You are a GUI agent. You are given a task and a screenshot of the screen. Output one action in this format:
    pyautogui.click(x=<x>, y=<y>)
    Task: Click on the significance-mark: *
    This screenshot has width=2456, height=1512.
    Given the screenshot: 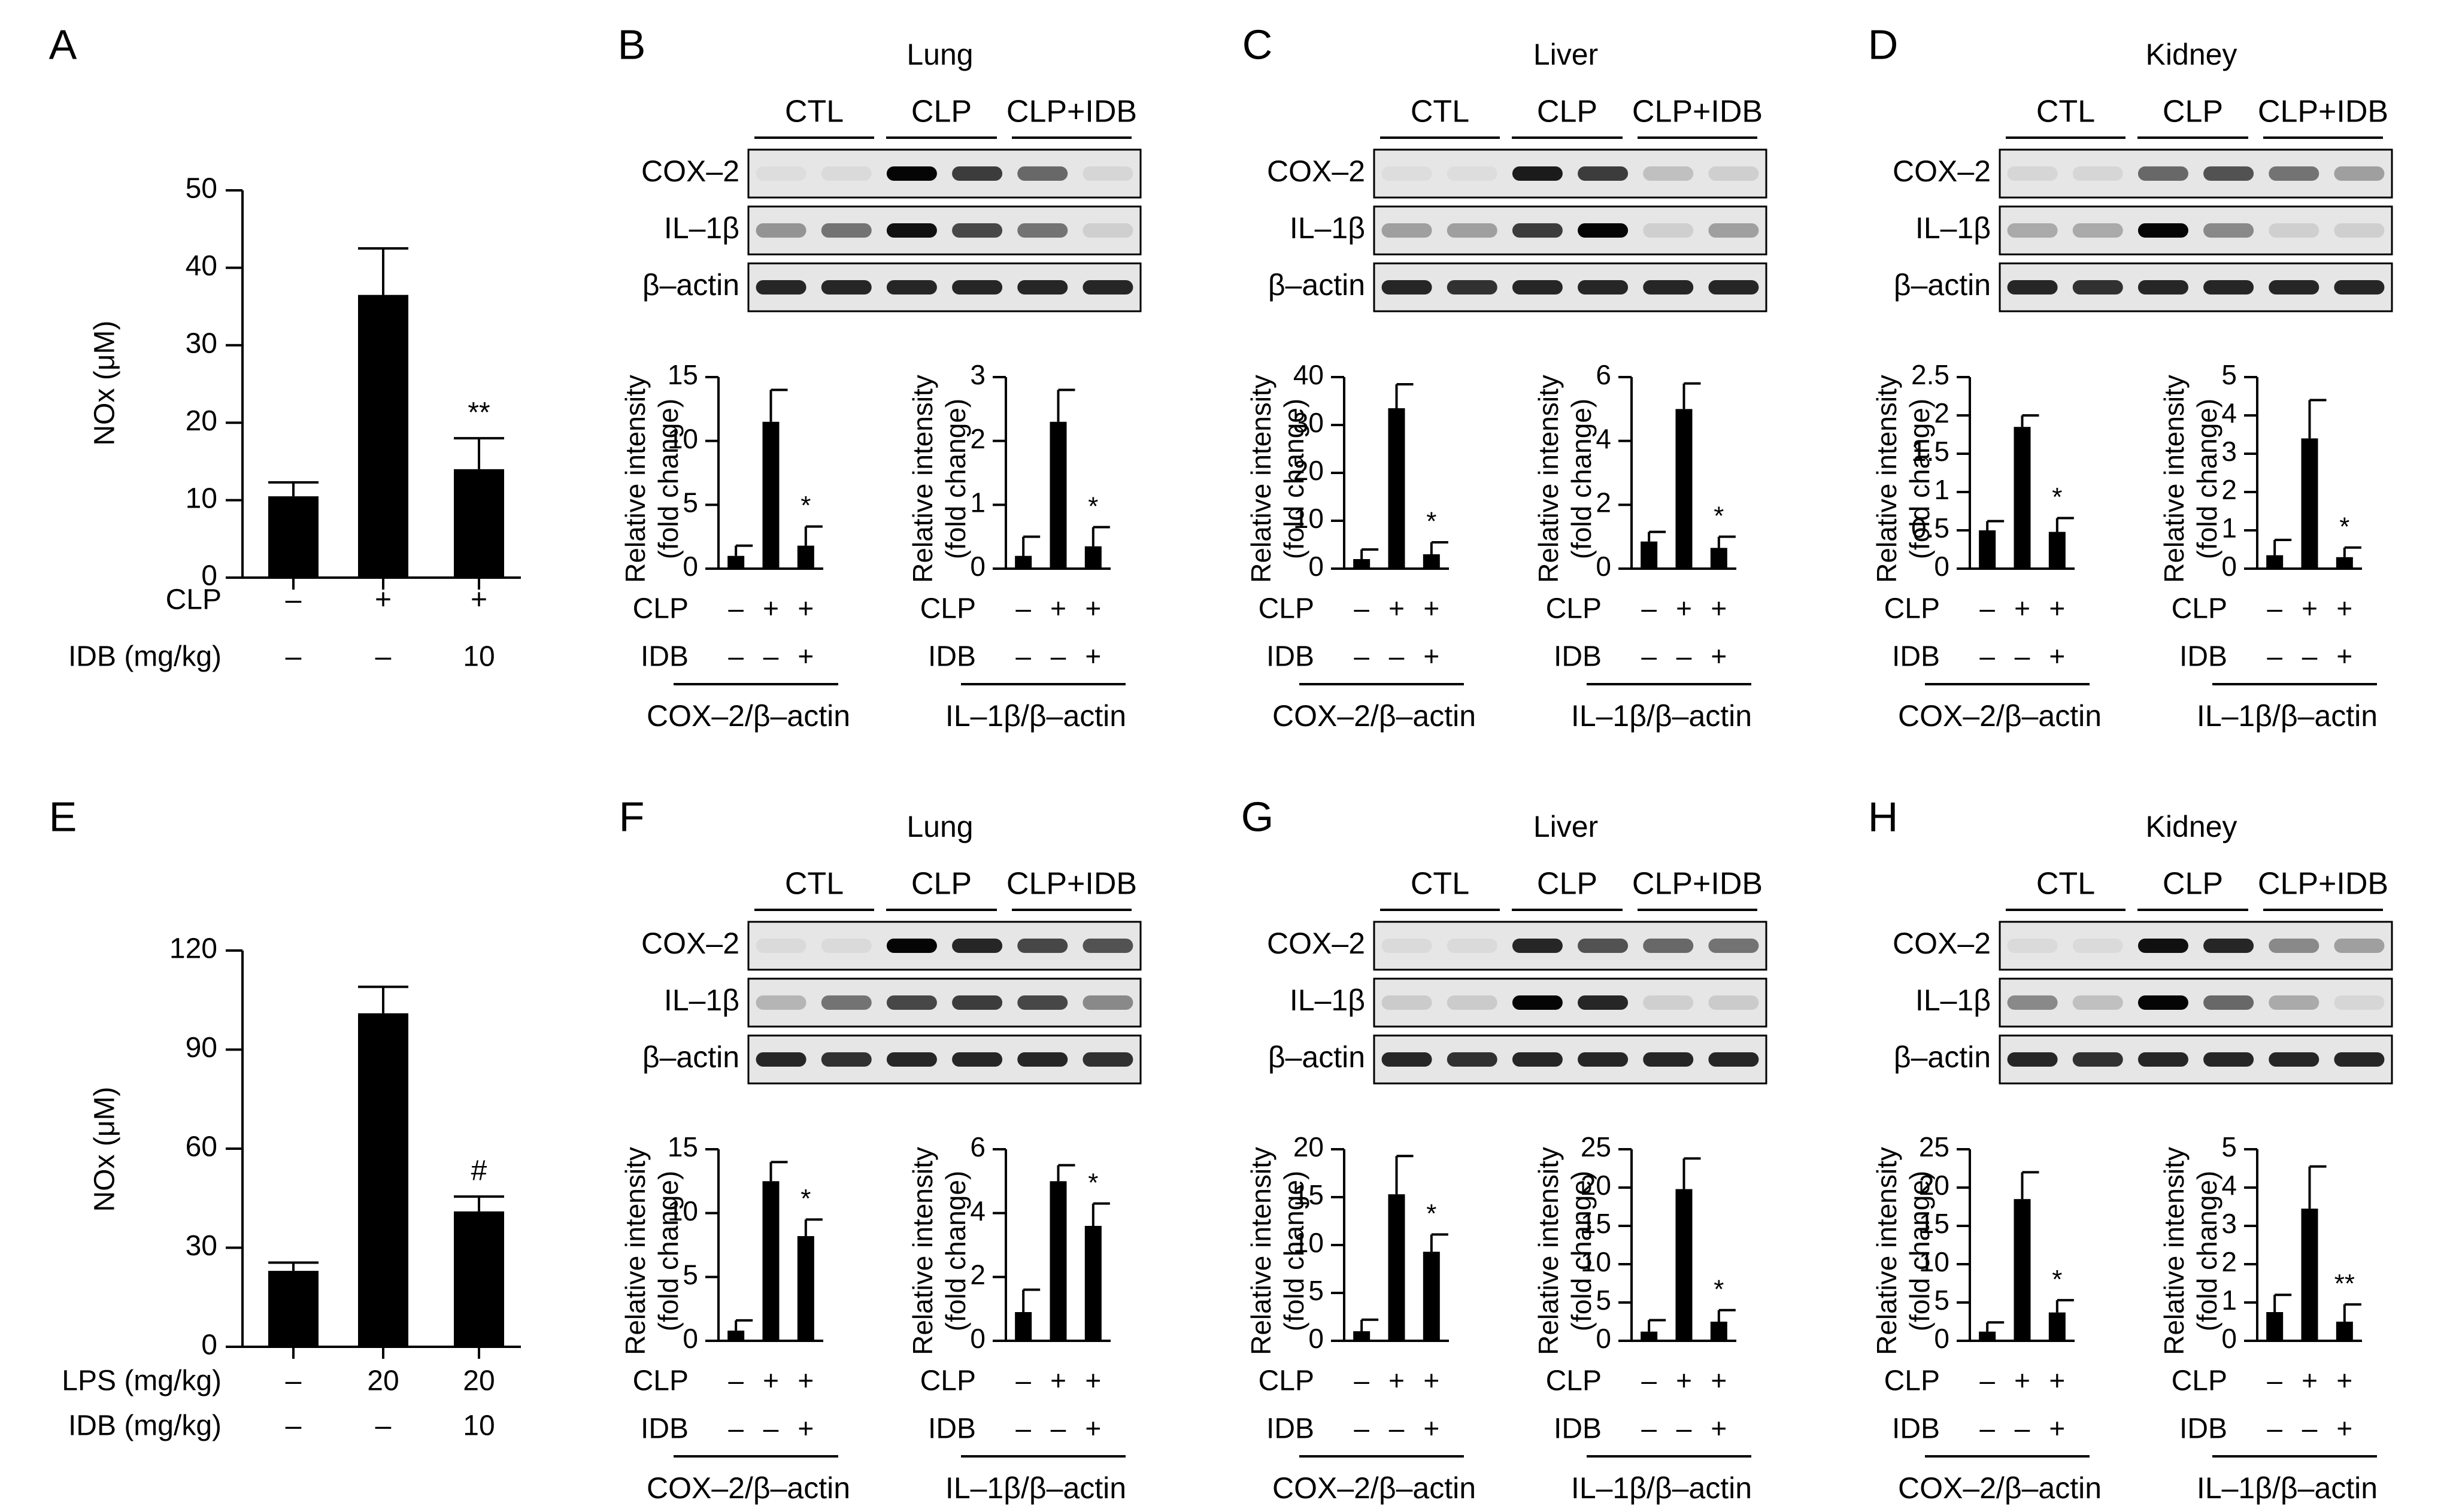 What is the action you would take?
    pyautogui.click(x=806, y=1198)
    